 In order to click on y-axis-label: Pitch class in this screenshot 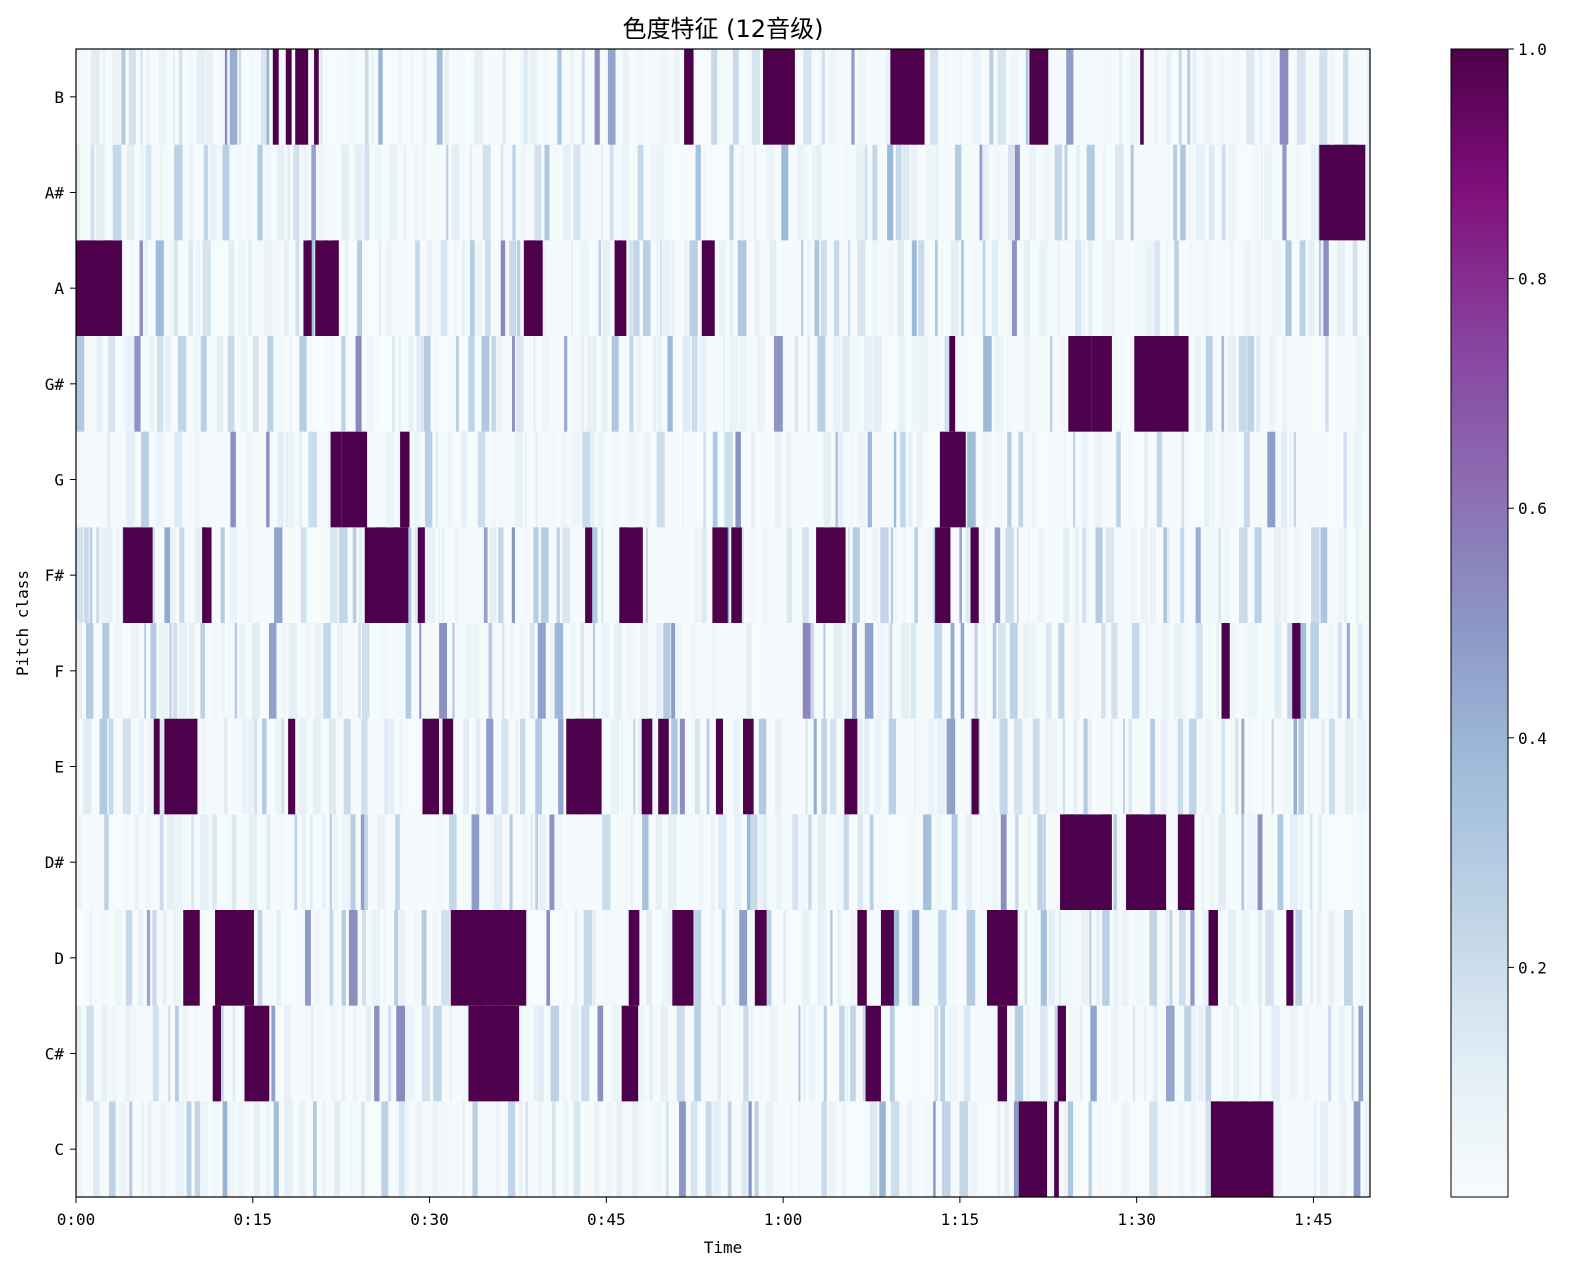, I will do `click(22, 623)`.